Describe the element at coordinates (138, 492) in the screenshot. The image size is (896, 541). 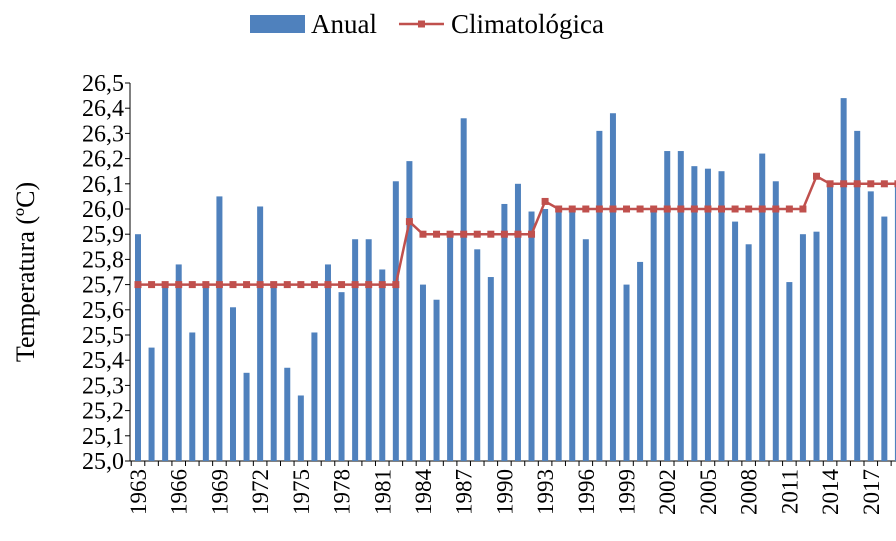
I see `x-tick-label: 1963` at that location.